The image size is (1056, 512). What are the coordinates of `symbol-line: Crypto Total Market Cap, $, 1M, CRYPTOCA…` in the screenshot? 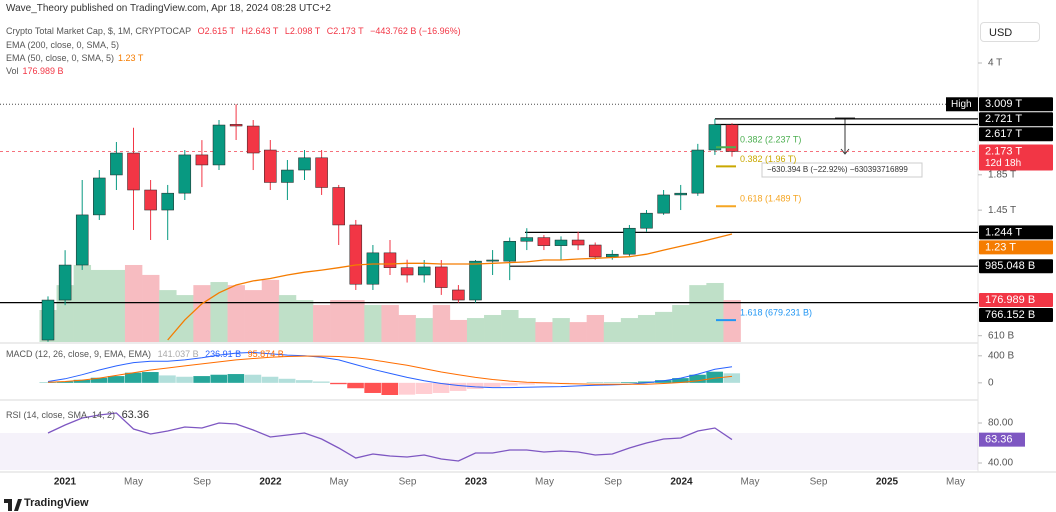 It's located at (235, 31).